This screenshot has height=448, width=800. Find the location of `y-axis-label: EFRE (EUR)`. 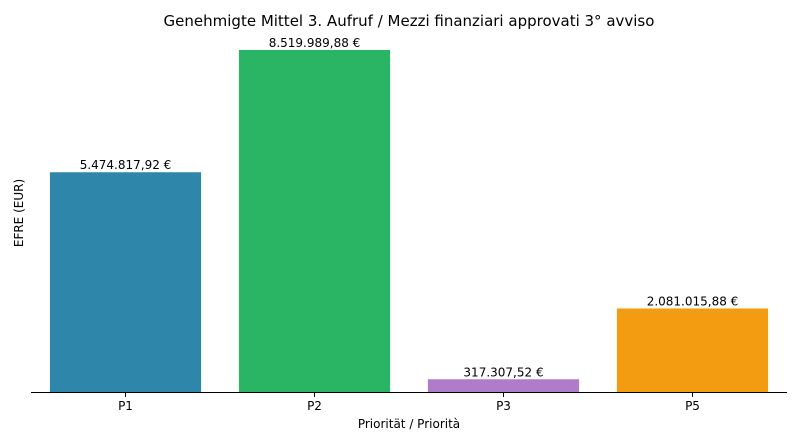

y-axis-label: EFRE (EUR) is located at coordinates (19, 213).